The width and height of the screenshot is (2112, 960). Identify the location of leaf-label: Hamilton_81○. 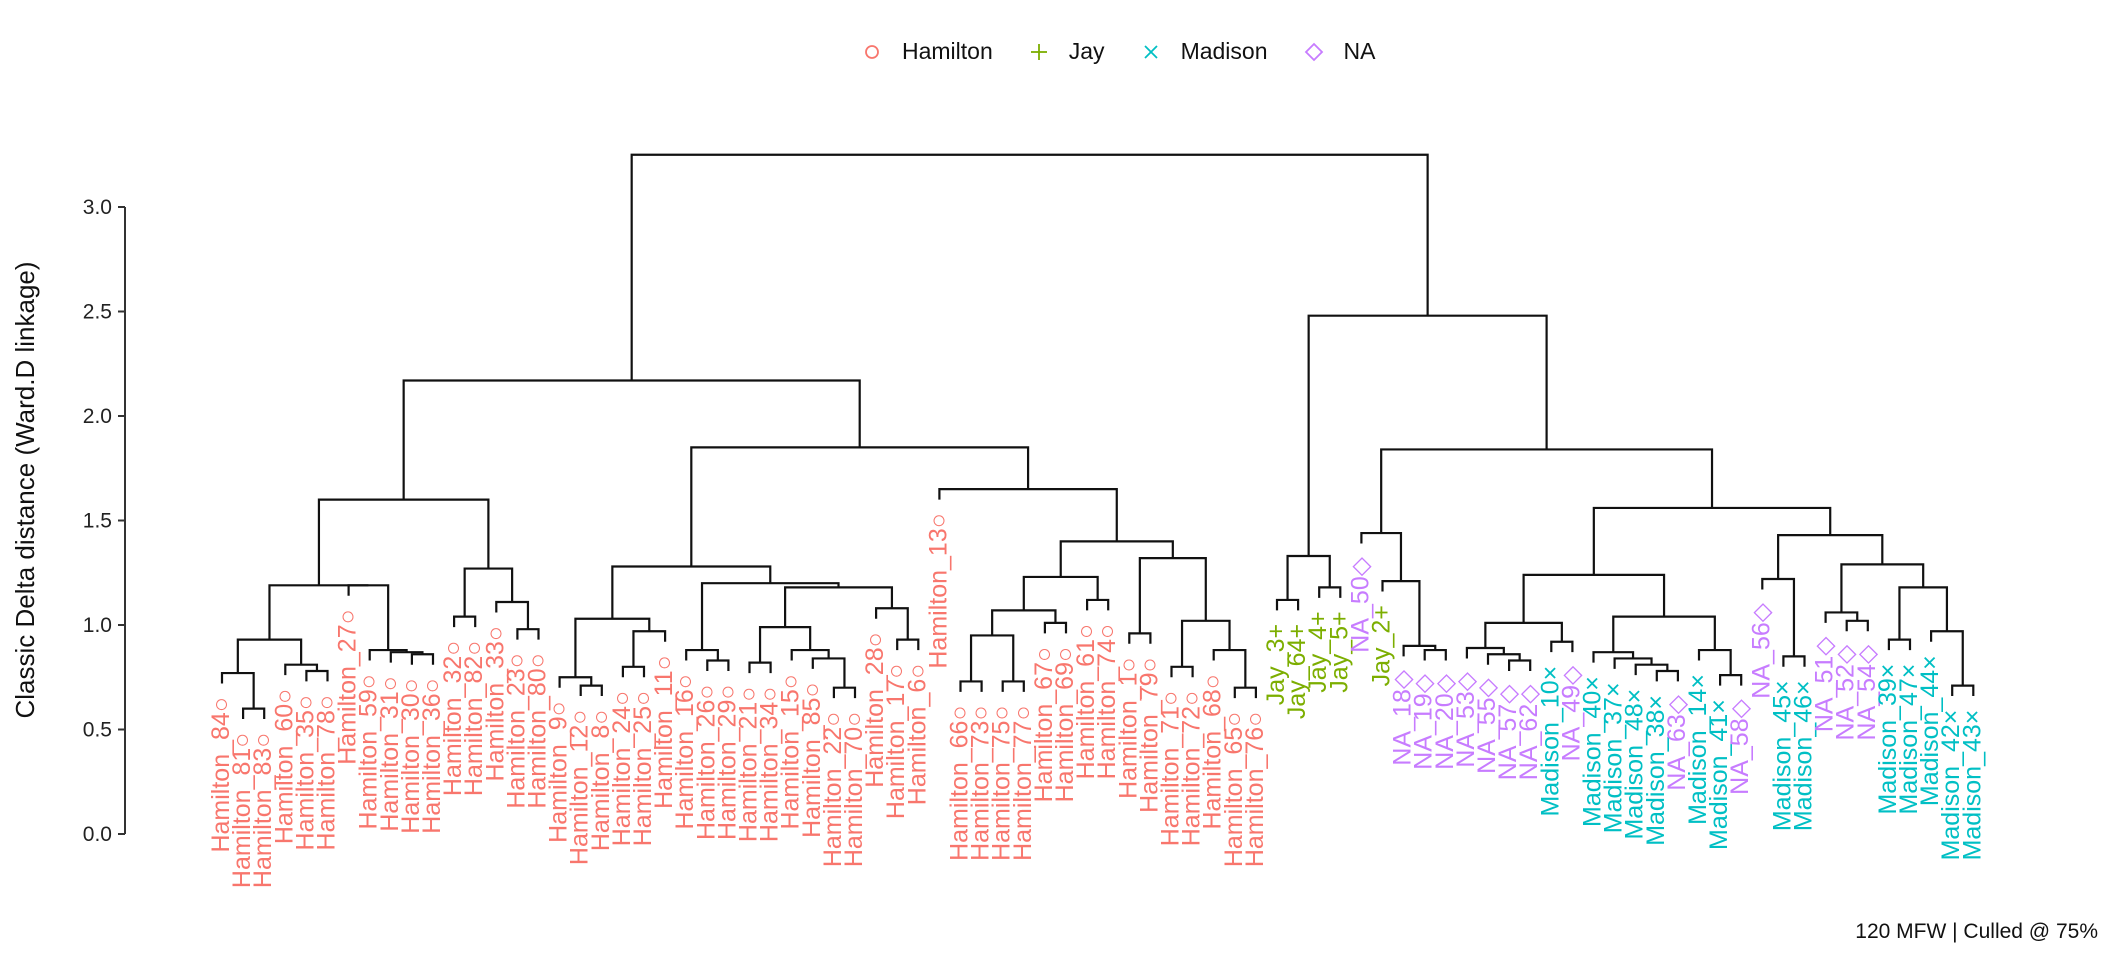
(242, 810).